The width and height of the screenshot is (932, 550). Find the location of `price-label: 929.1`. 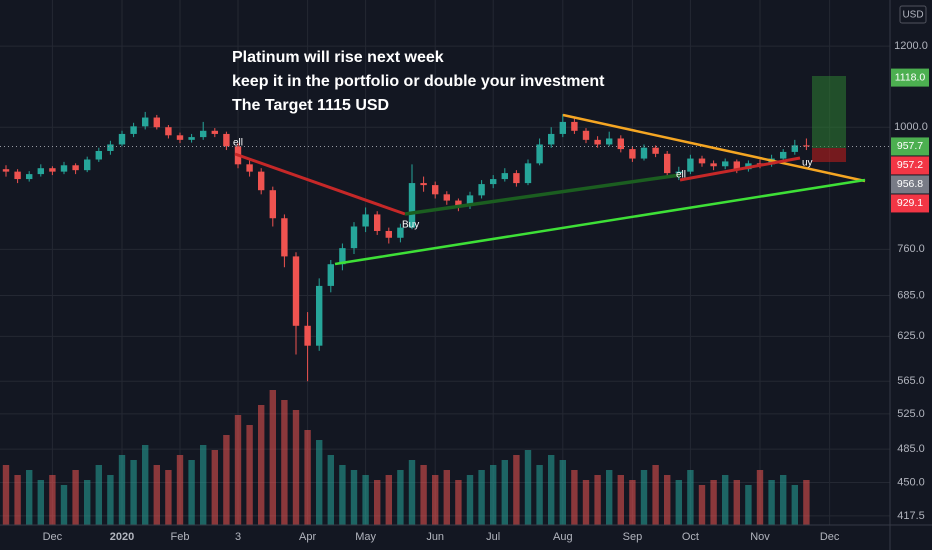

price-label: 929.1 is located at coordinates (910, 203).